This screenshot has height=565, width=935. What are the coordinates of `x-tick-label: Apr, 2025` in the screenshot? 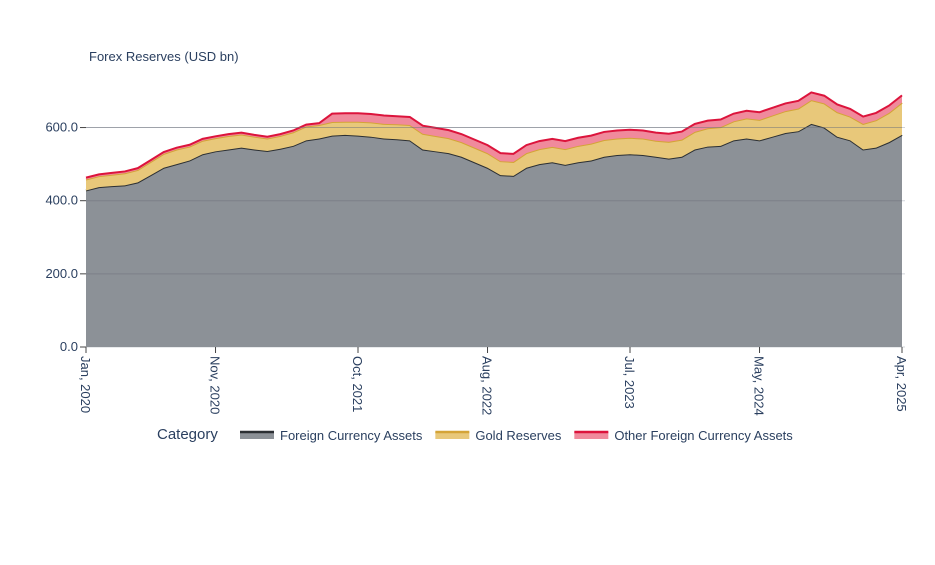 It's located at (901, 384).